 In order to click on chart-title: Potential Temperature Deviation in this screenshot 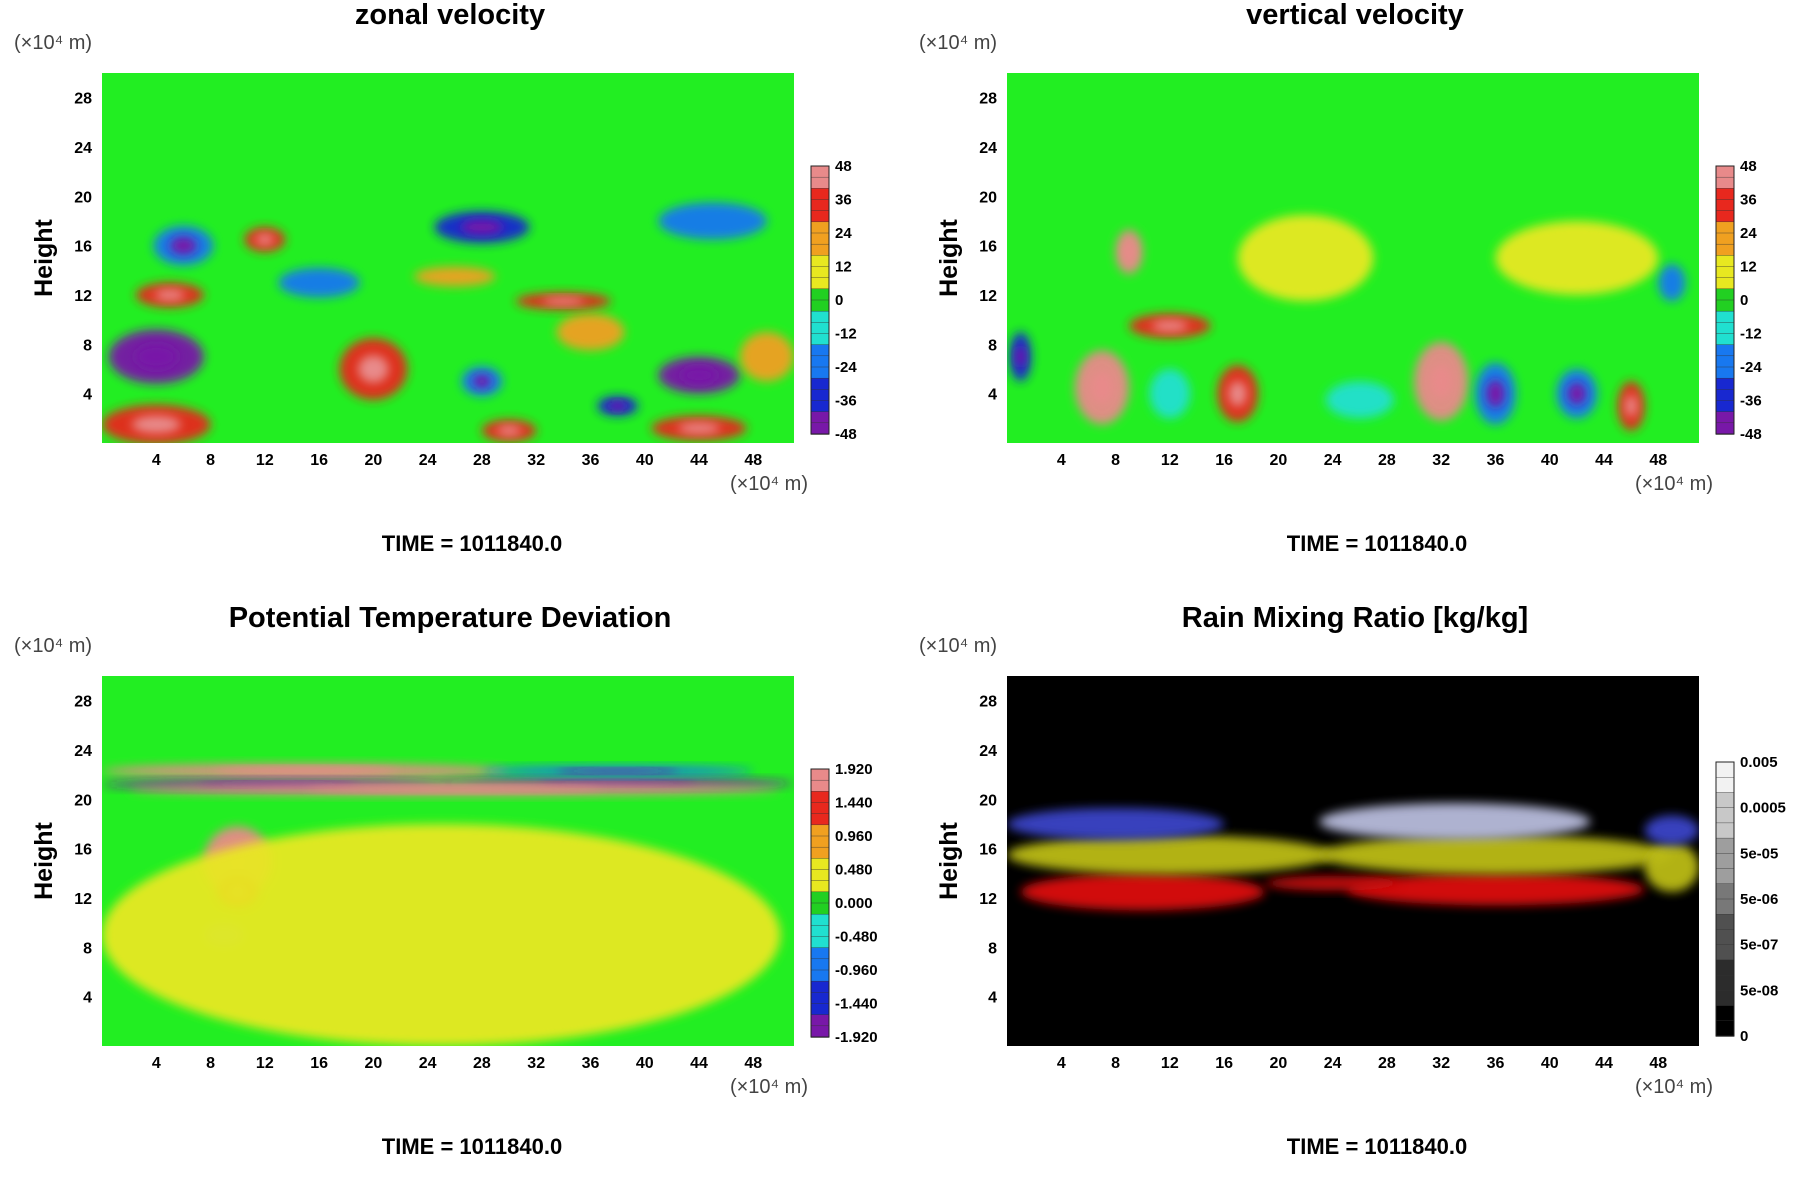, I will do `click(450, 618)`.